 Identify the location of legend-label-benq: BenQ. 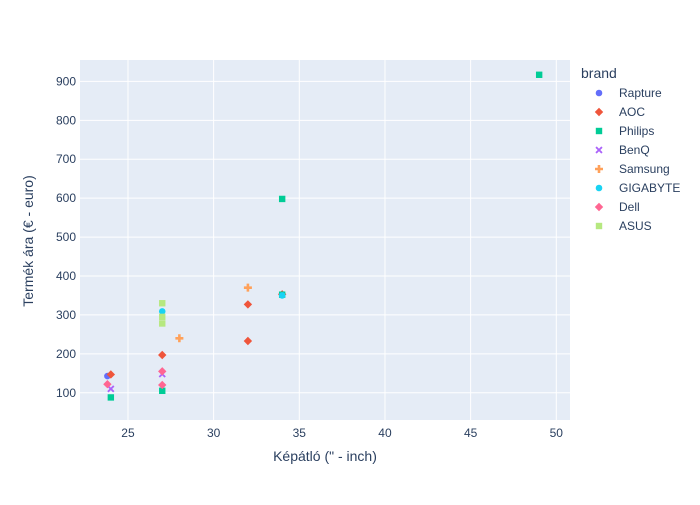
(634, 150).